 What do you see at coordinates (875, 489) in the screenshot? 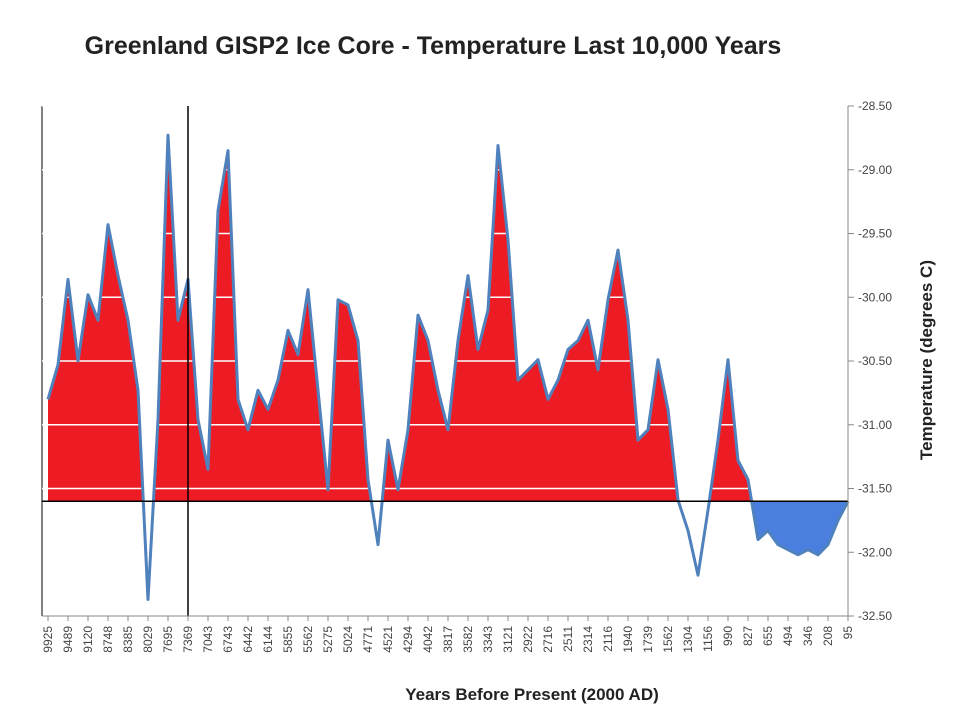
I see `y-tick-label: -31.50` at bounding box center [875, 489].